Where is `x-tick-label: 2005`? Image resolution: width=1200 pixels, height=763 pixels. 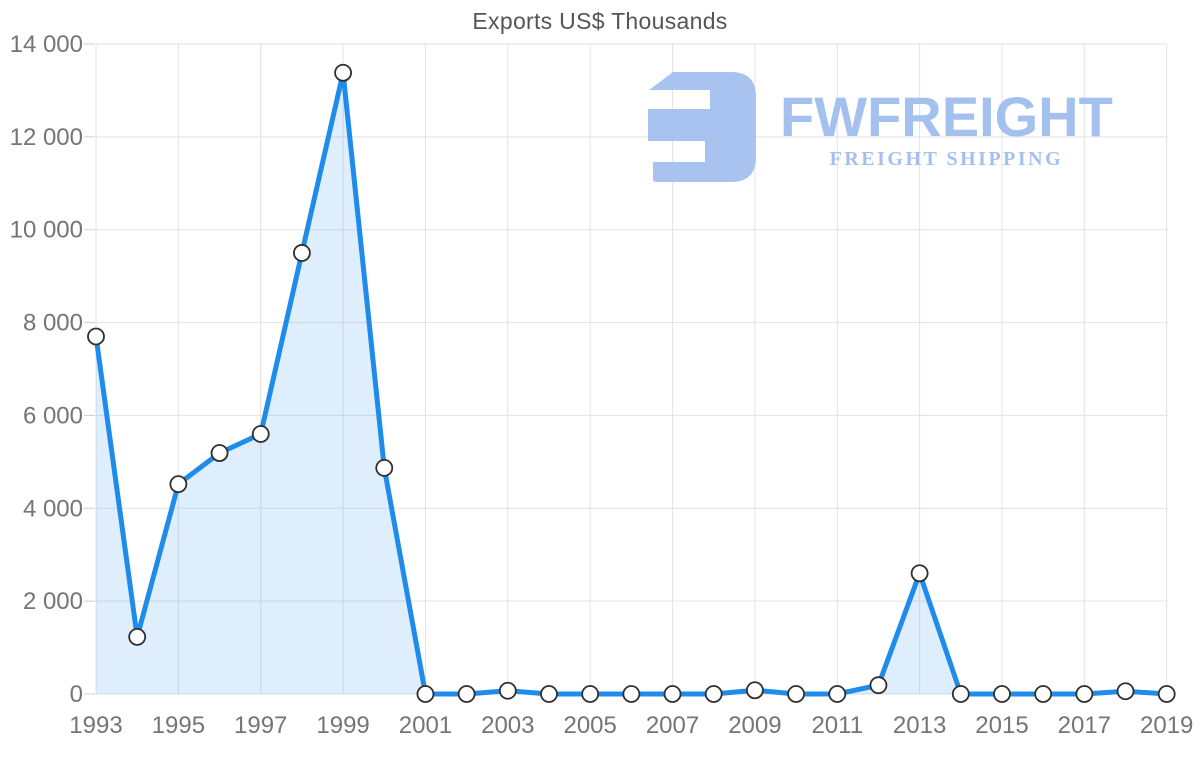
x-tick-label: 2005 is located at coordinates (589, 725).